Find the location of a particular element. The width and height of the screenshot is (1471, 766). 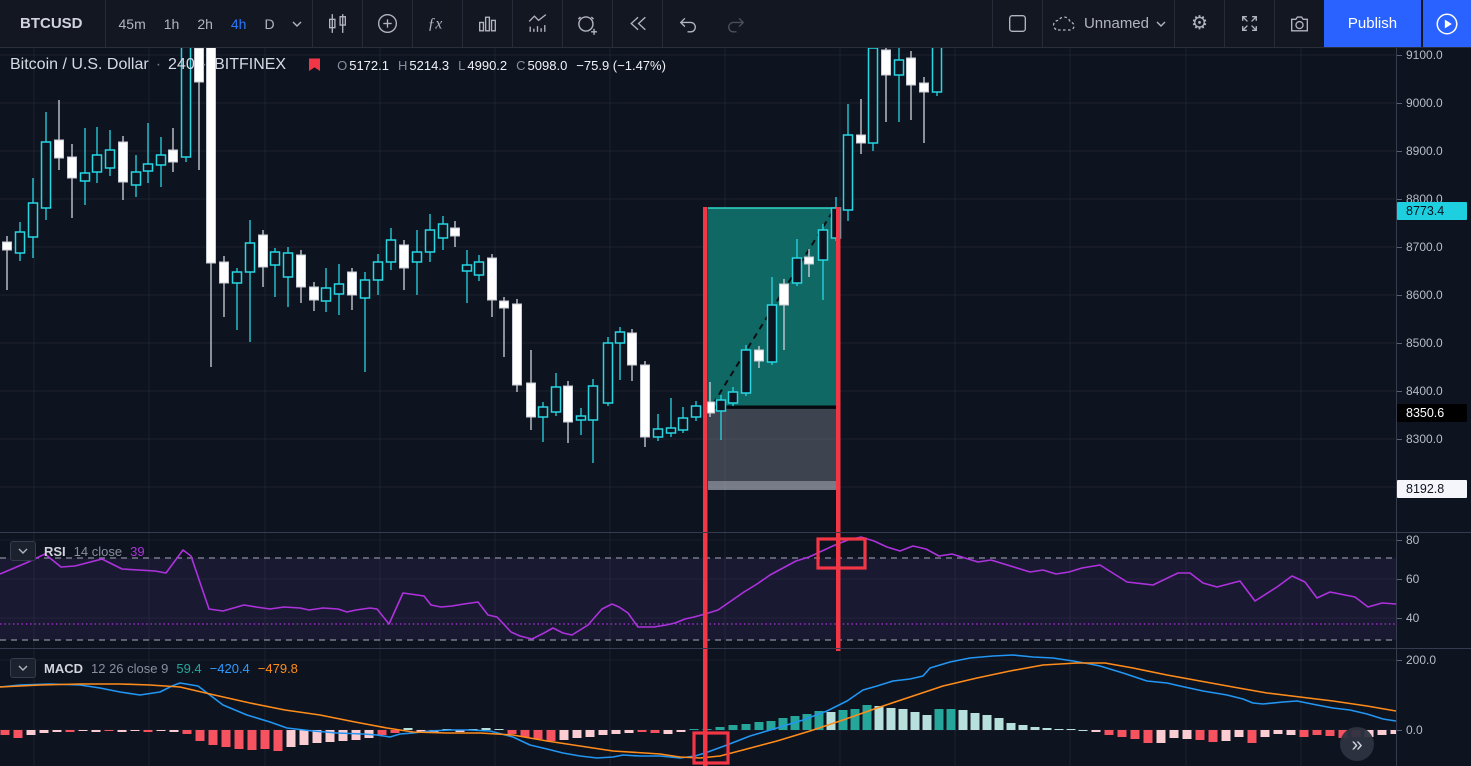

camera-icon is located at coordinates (1299, 24).